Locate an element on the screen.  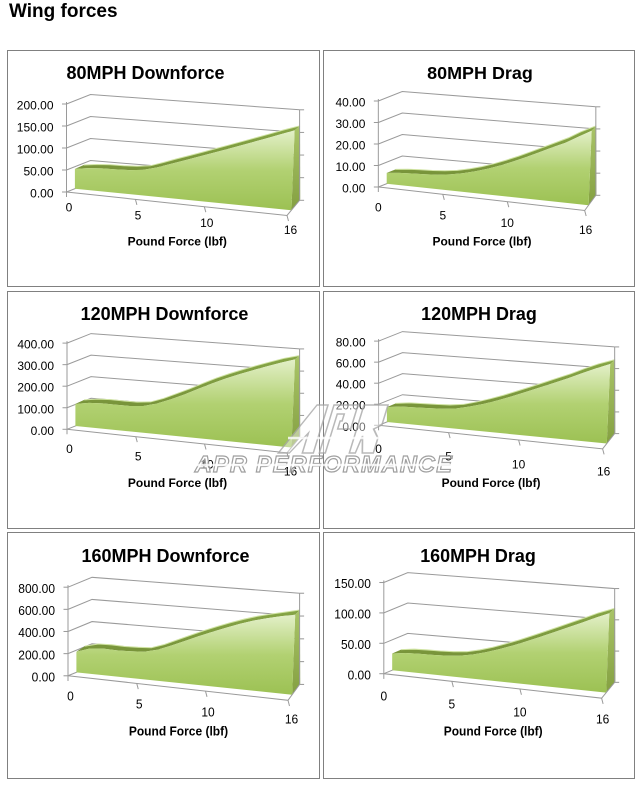
svg-text: 600.00 is located at coordinates (36, 610).